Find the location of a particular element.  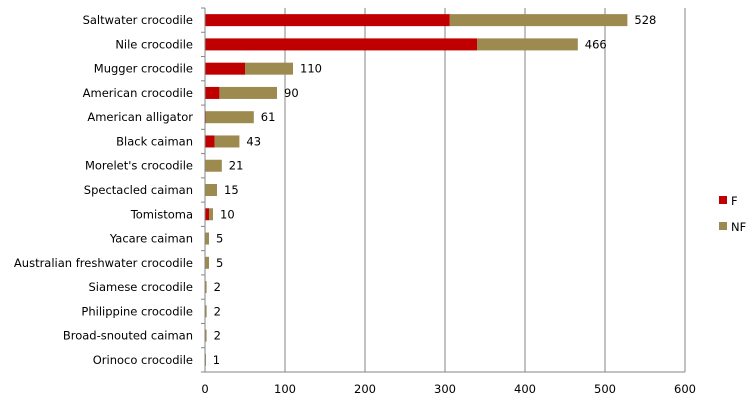

category-label: American alligator is located at coordinates (140, 117).